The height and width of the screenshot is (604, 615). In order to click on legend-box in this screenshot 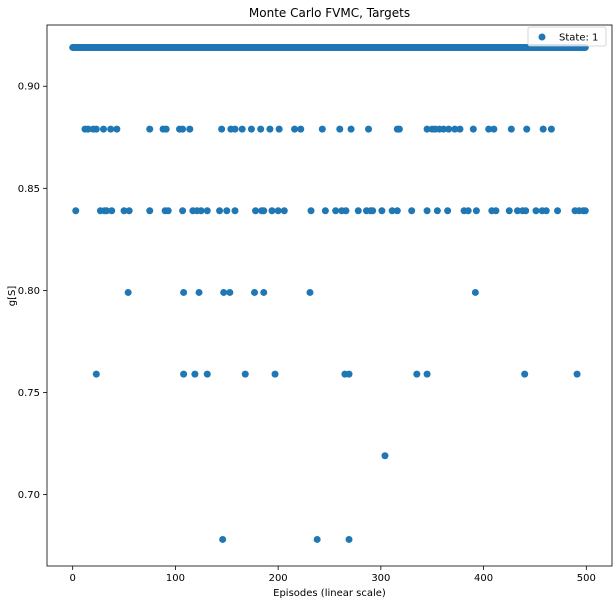, I will do `click(567, 36)`.